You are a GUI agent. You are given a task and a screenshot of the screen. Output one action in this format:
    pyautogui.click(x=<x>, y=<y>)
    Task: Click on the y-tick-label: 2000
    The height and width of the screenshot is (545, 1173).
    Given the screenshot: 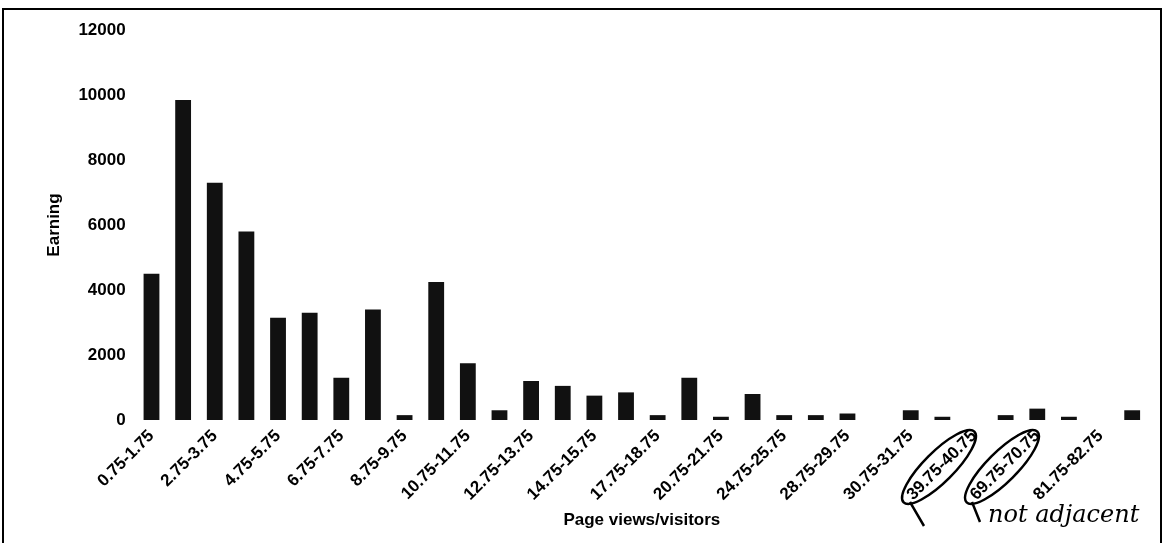 What is the action you would take?
    pyautogui.click(x=106, y=354)
    